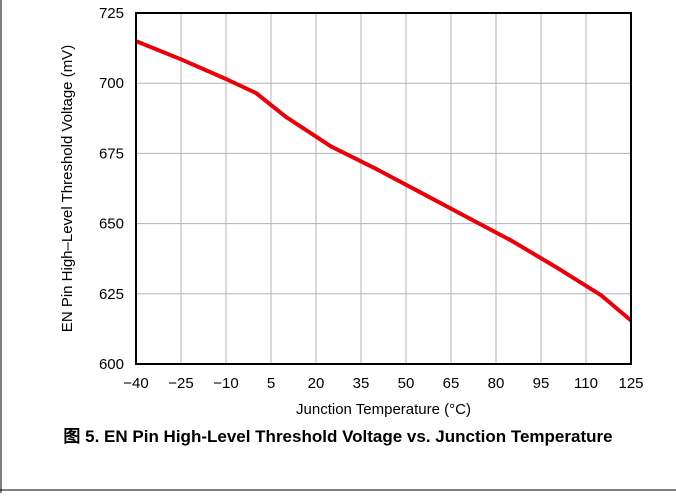 The image size is (676, 498). What do you see at coordinates (630, 383) in the screenshot?
I see `x-tick-label: 125` at bounding box center [630, 383].